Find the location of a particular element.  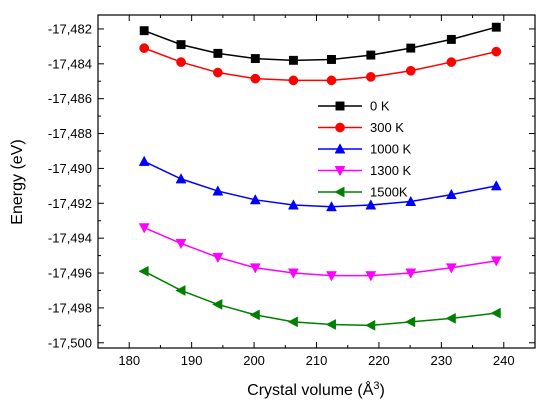

y-tick-label: -17,492 is located at coordinates (70, 203).